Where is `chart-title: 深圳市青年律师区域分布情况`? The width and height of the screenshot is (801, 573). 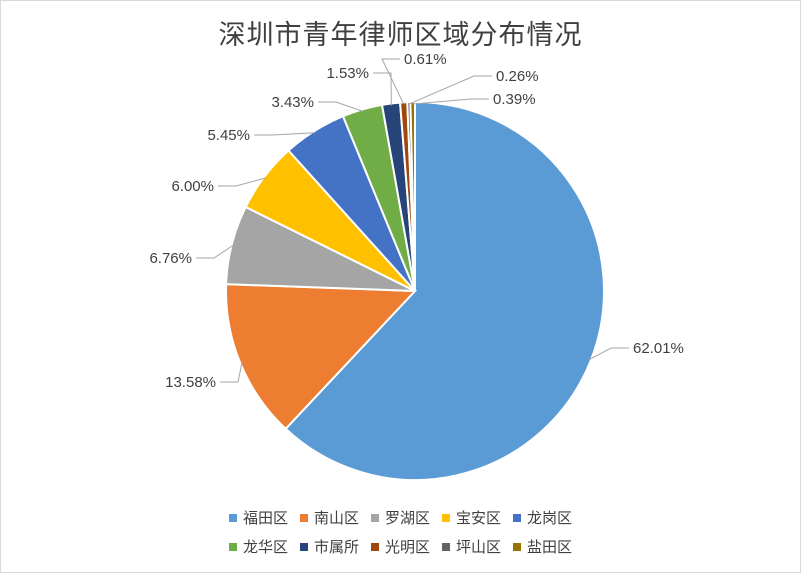
chart-title: 深圳市青年律师区域分布情况 is located at coordinates (400, 35).